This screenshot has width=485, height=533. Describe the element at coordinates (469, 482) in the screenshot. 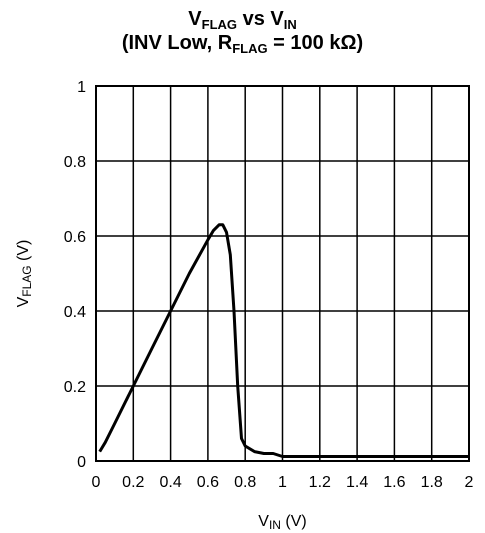

I see `x-tick-label: 2` at that location.